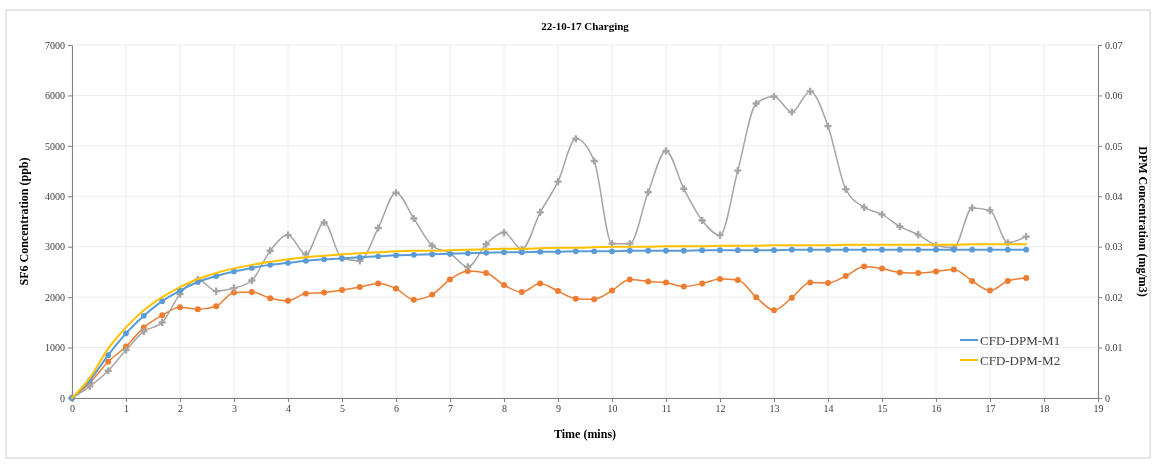  I want to click on y-tick-label: 6000, so click(55, 96).